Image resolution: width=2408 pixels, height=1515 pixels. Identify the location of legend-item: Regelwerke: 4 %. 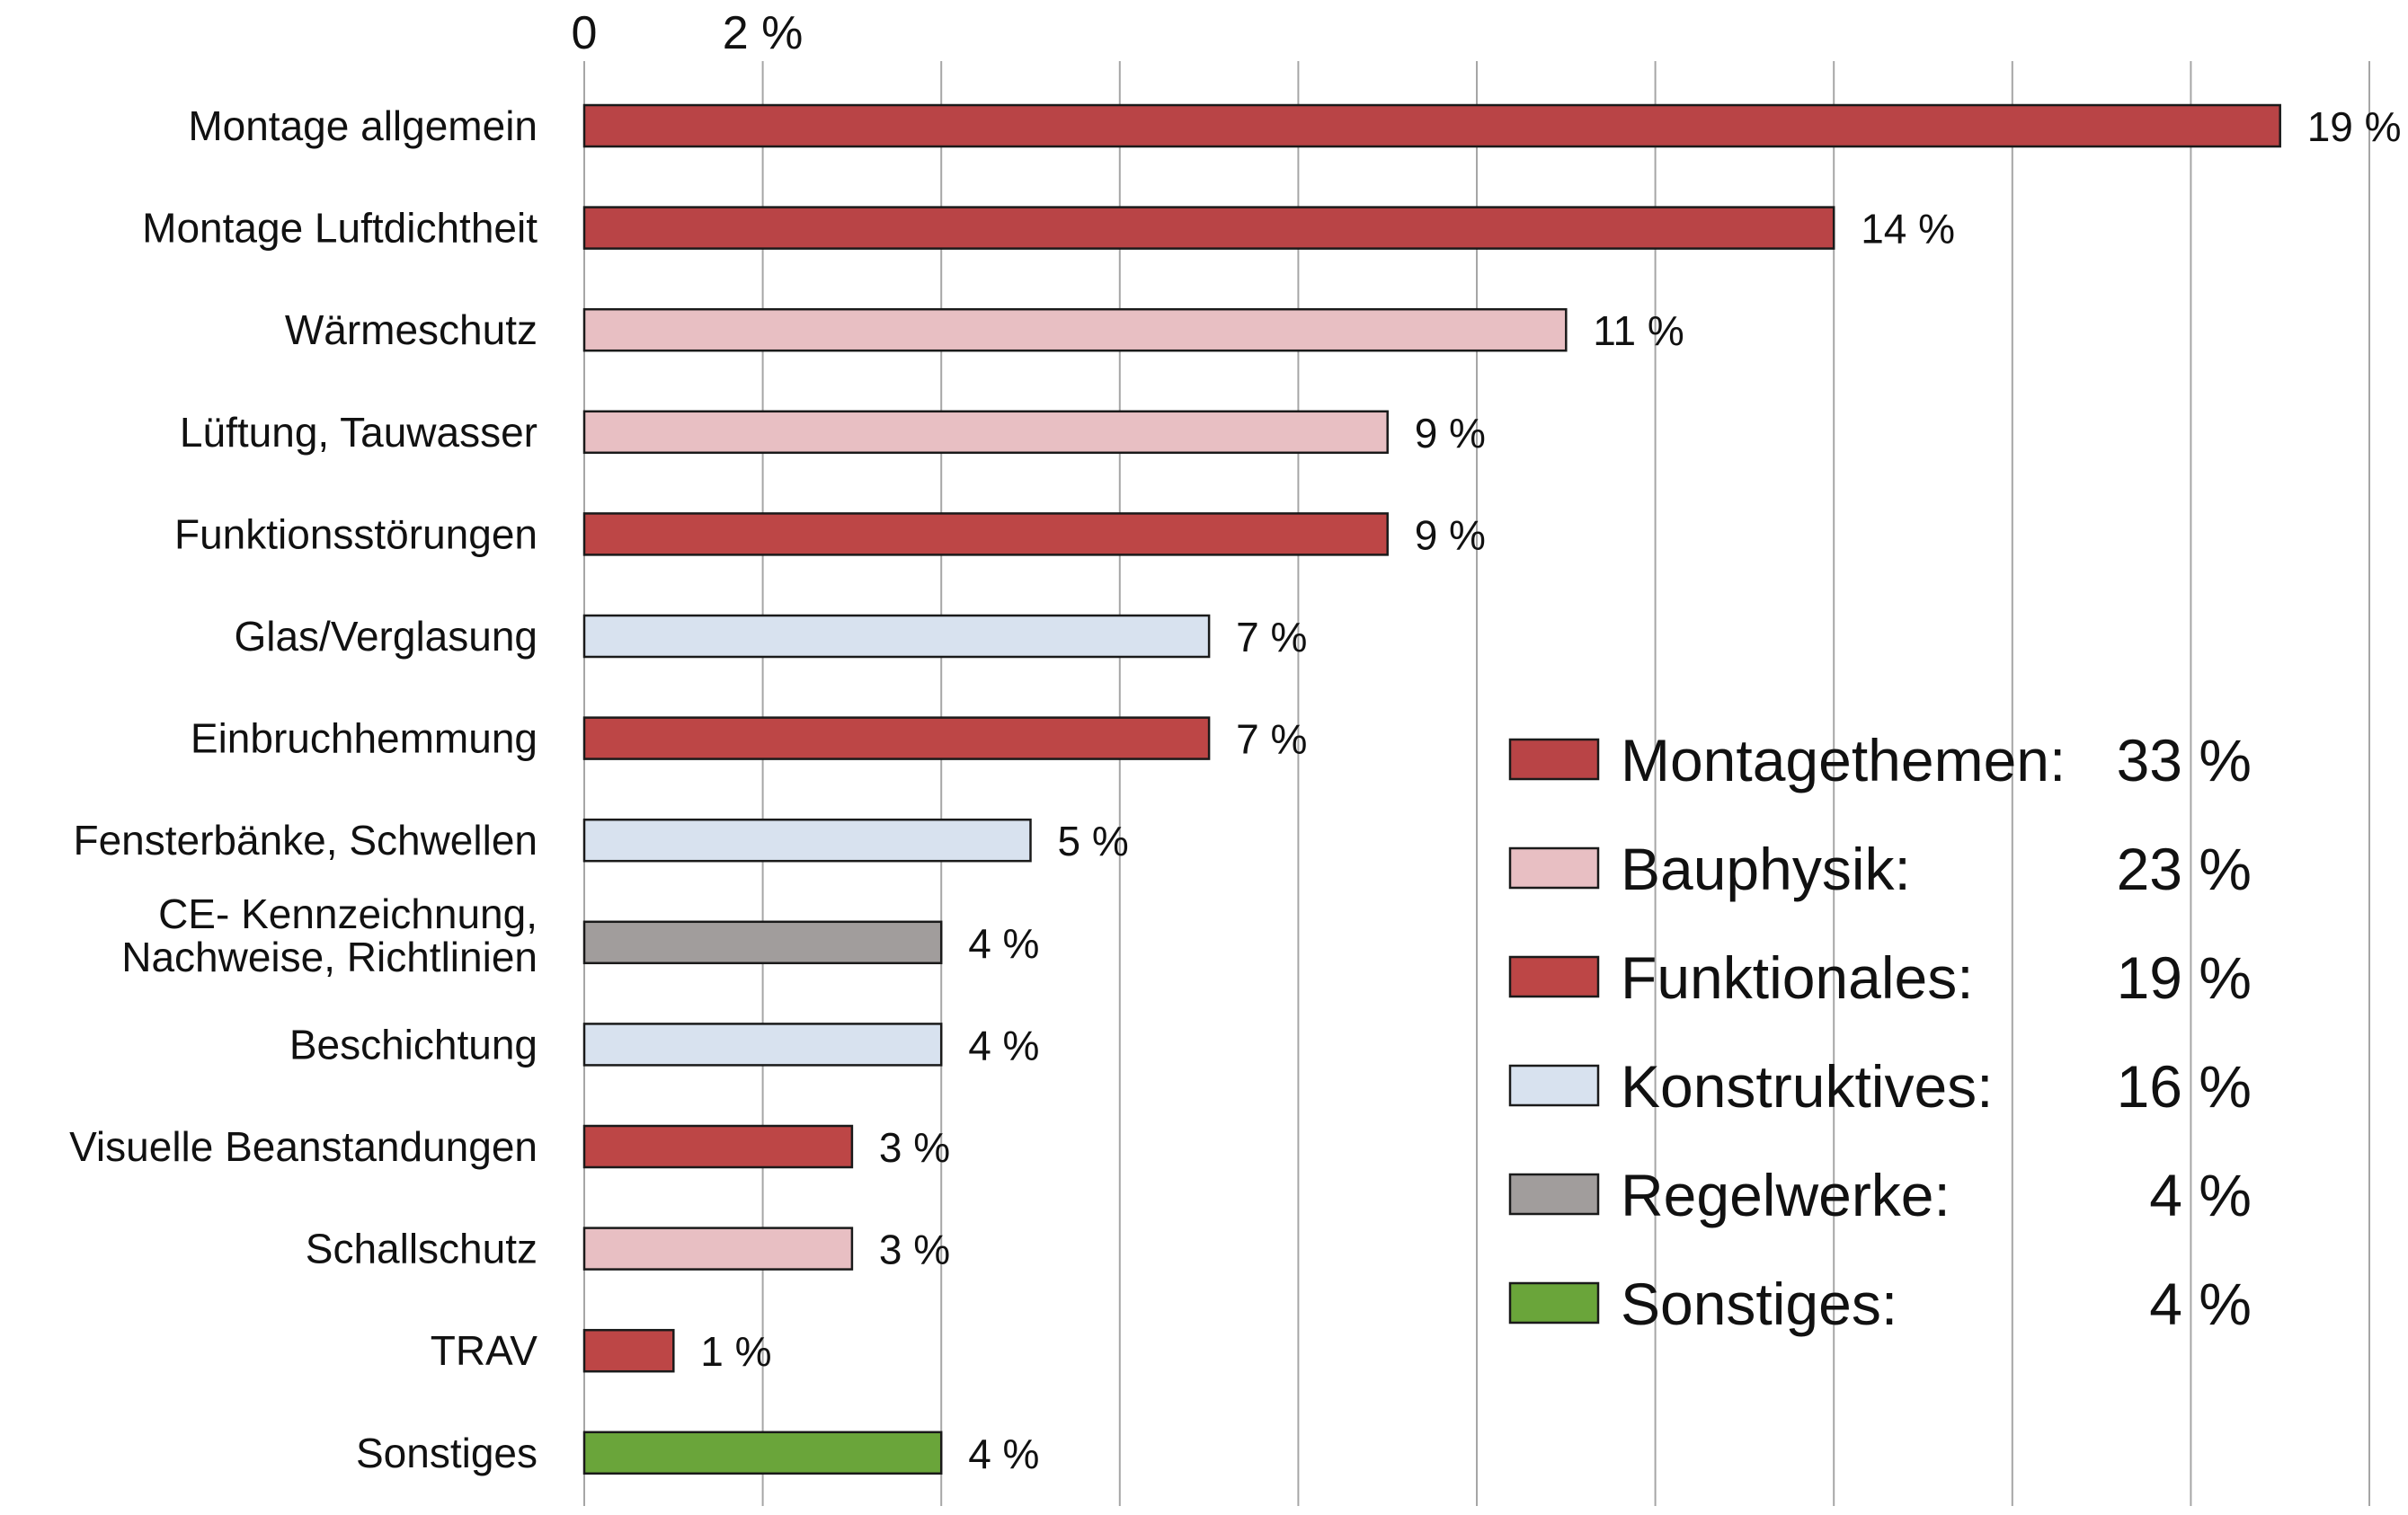
(1880, 1195).